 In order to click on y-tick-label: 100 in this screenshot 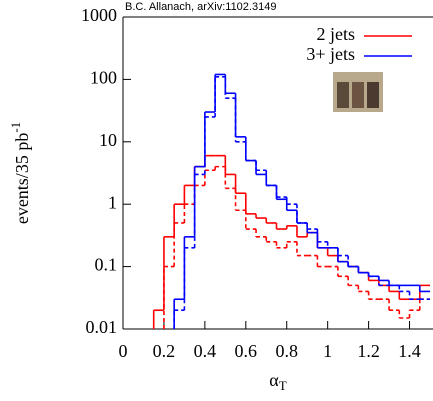, I will do `click(103, 78)`.